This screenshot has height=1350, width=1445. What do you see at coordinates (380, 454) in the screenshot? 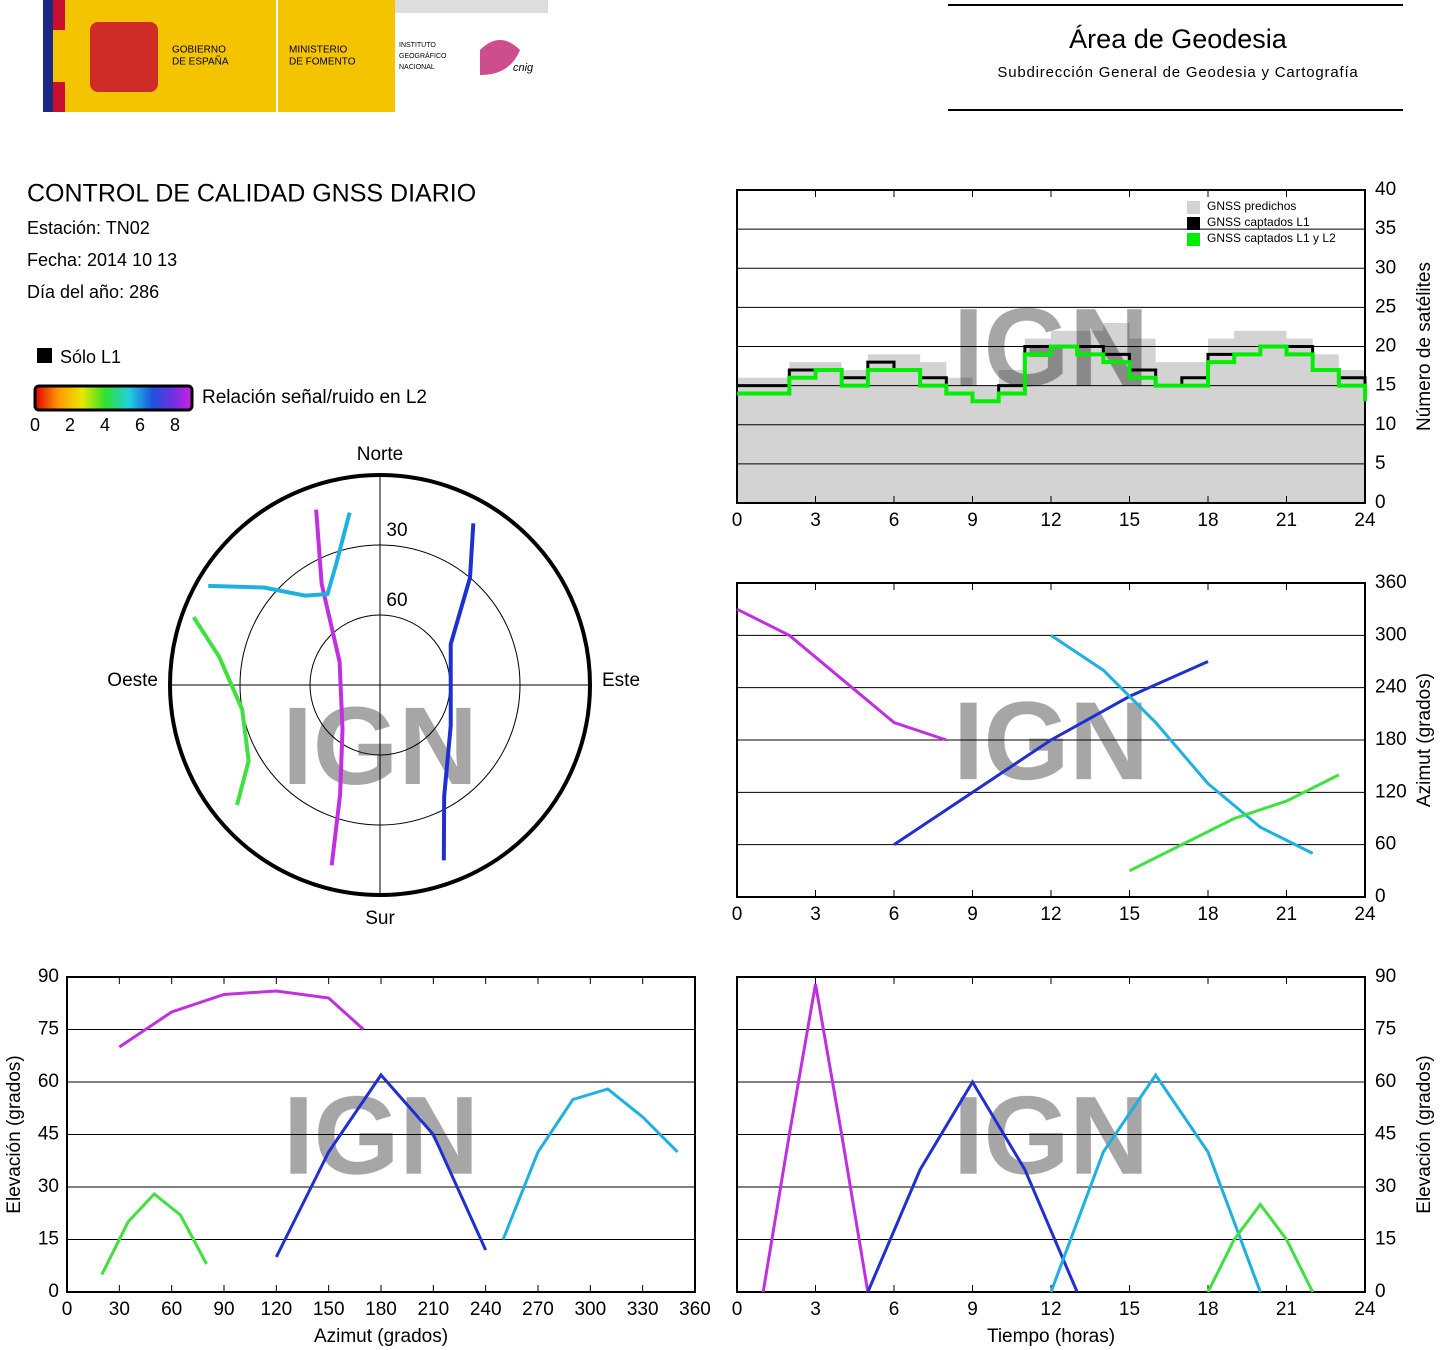
I see `direction-label: Norte` at bounding box center [380, 454].